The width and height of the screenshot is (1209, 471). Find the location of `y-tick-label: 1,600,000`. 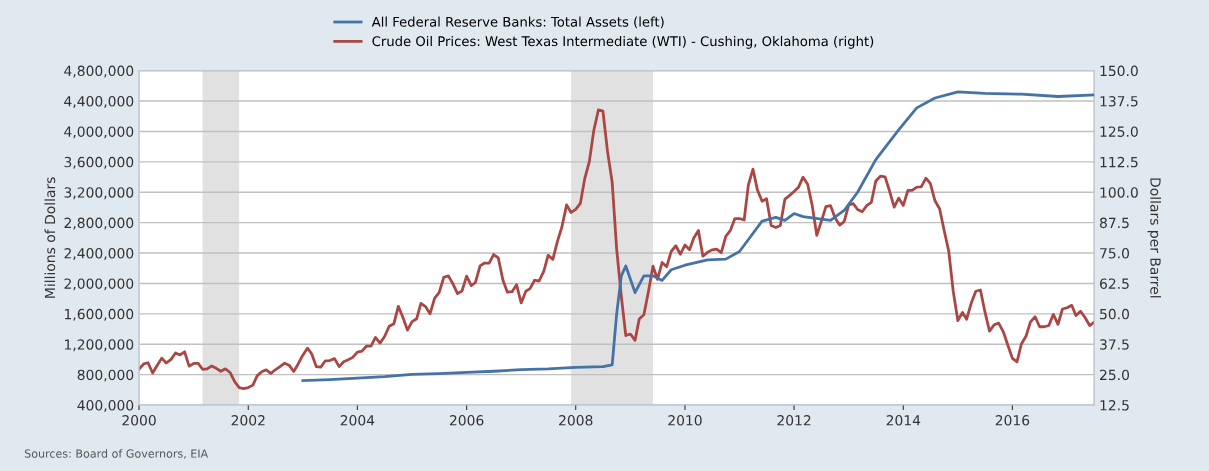

y-tick-label: 1,600,000 is located at coordinates (99, 314).